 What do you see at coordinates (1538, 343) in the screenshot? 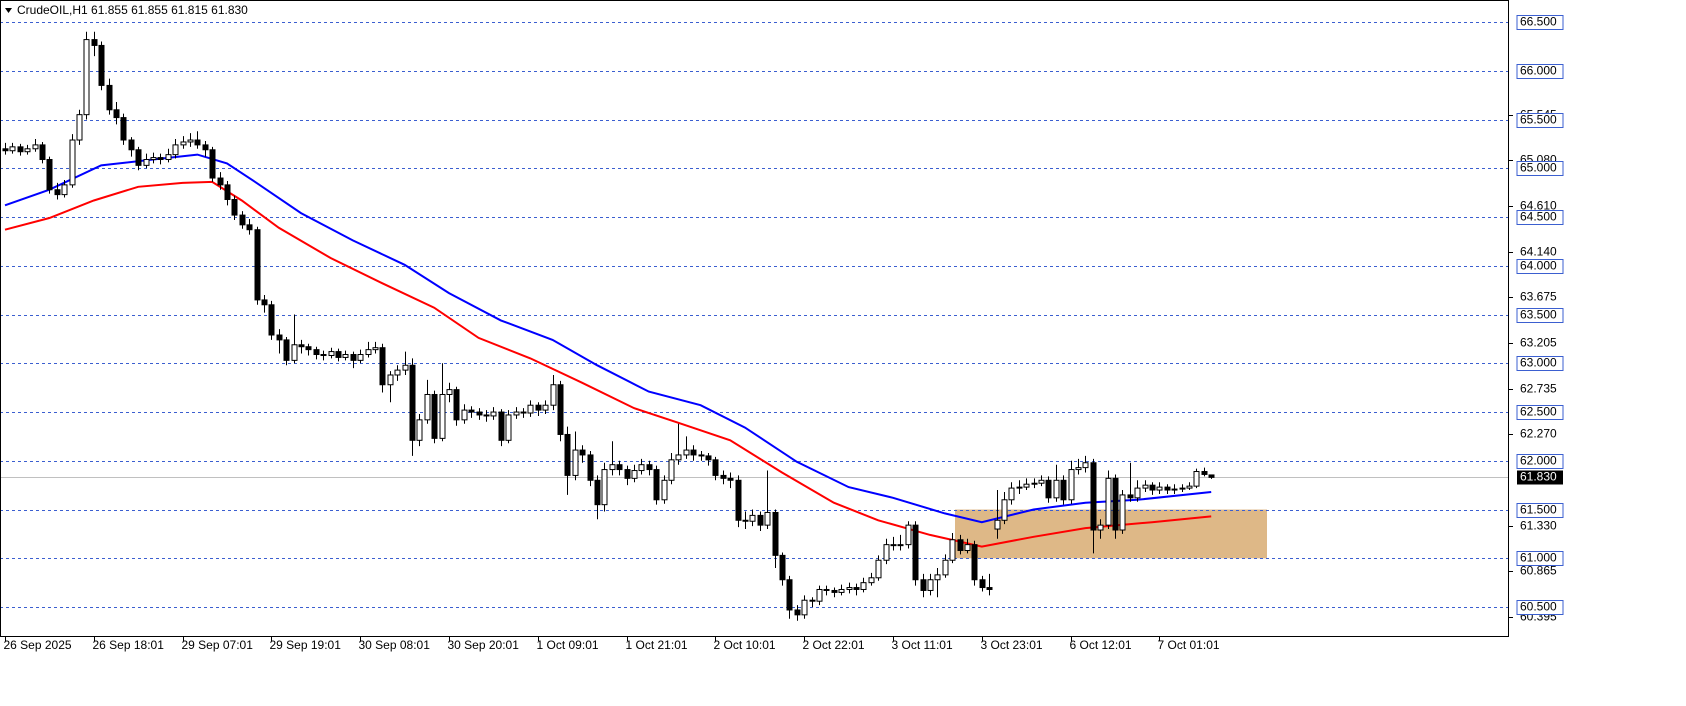
I see `y-tick-label: 63.205` at bounding box center [1538, 343].